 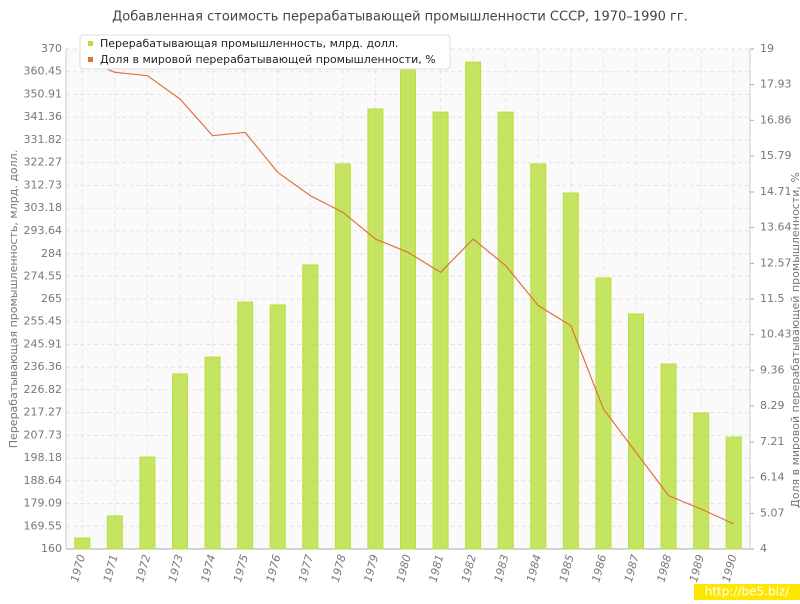 What do you see at coordinates (43, 389) in the screenshot?
I see `y-tick-label: 226.82` at bounding box center [43, 389].